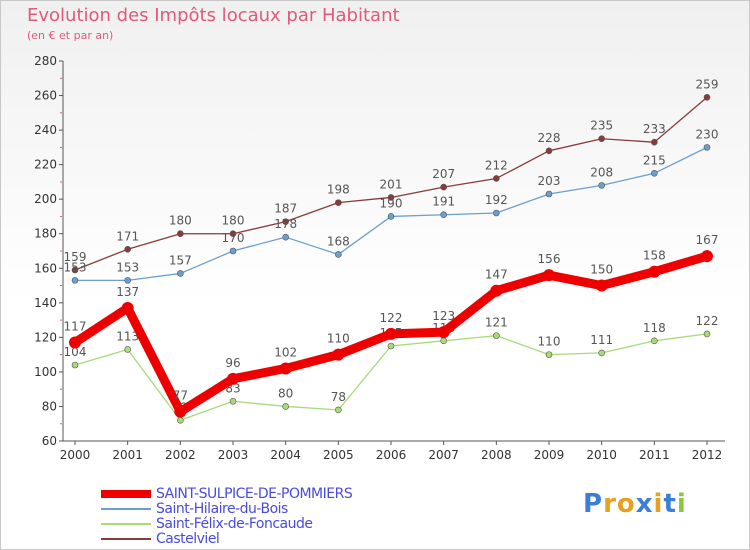  Describe the element at coordinates (593, 504) in the screenshot. I see `logo-letter: P` at that location.